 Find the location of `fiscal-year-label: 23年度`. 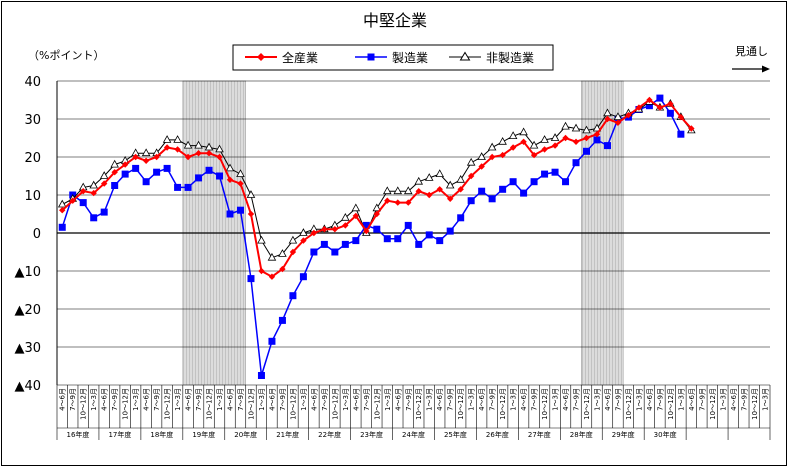

fiscal-year-label: 23年度 is located at coordinates (371, 434).